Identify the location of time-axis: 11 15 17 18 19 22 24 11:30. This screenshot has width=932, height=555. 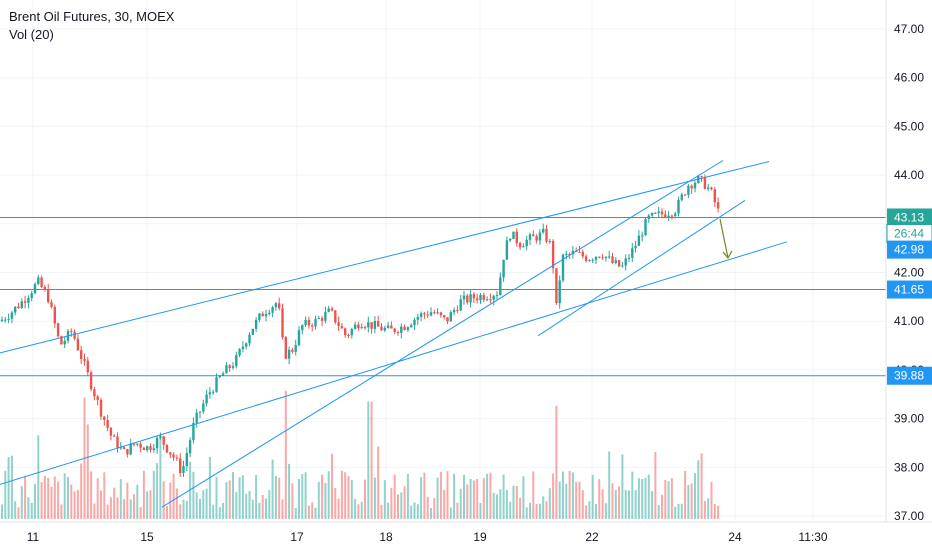
(427, 537).